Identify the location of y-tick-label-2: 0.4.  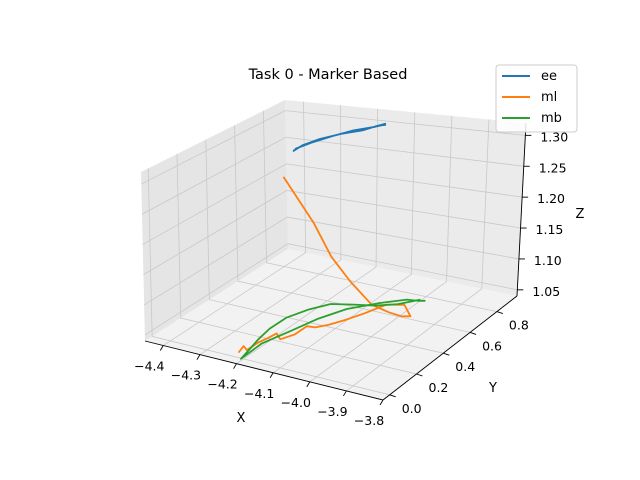
(465, 366).